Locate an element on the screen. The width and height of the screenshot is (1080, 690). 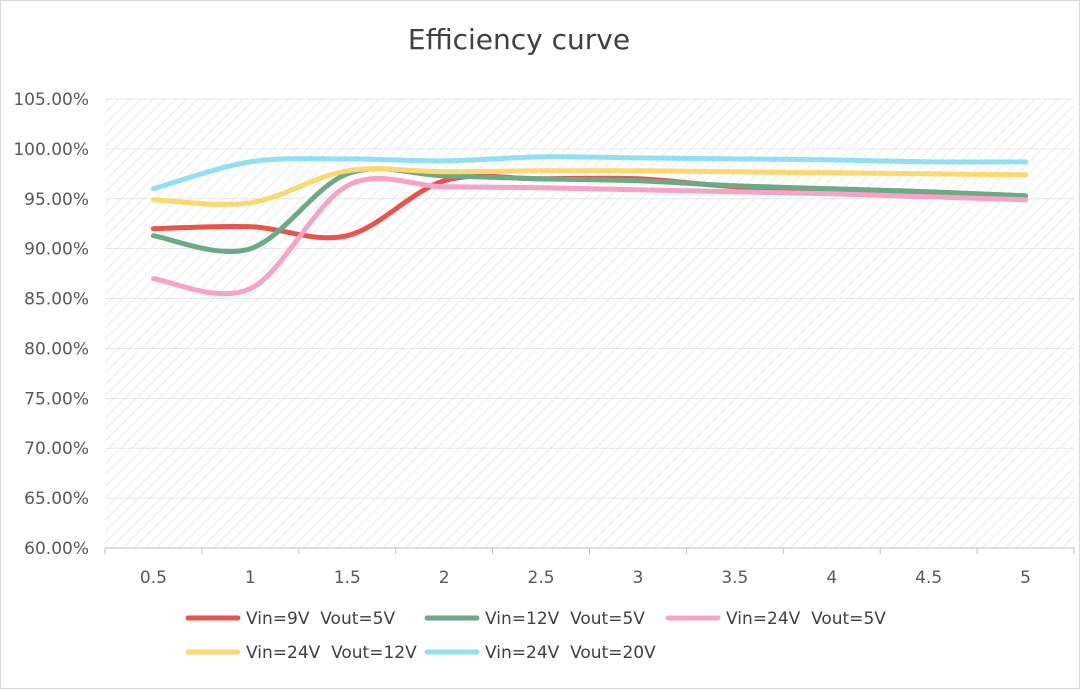
legend-label: Vin=24V Vout=20V is located at coordinates (570, 653).